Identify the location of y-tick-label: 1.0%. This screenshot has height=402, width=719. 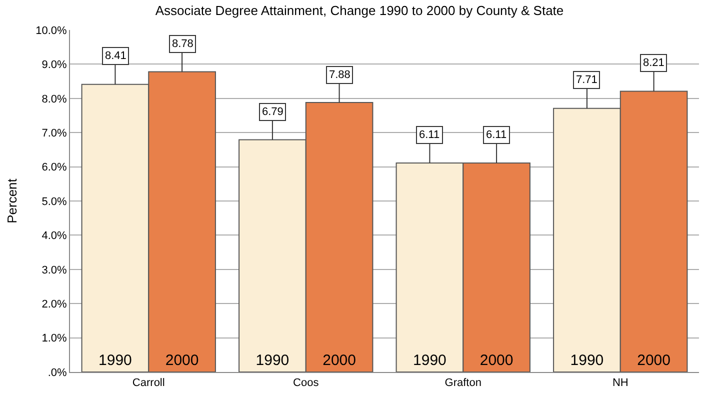
(55, 338).